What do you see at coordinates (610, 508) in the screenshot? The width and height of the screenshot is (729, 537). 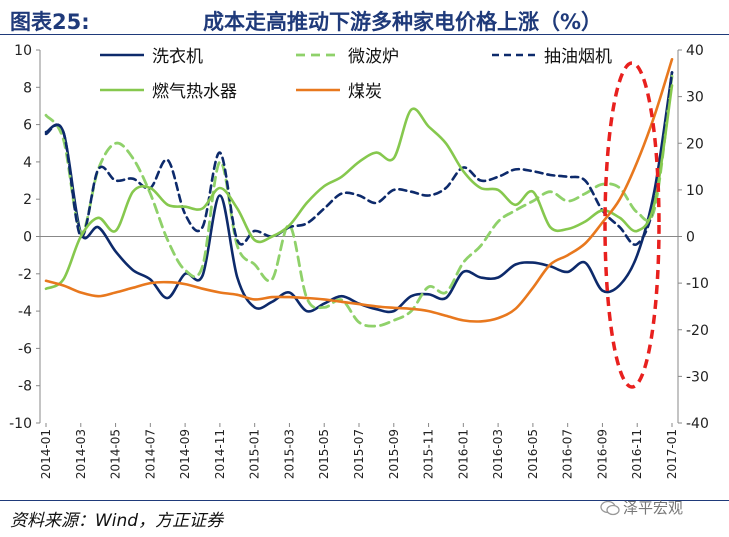 I see `wechat-icon` at bounding box center [610, 508].